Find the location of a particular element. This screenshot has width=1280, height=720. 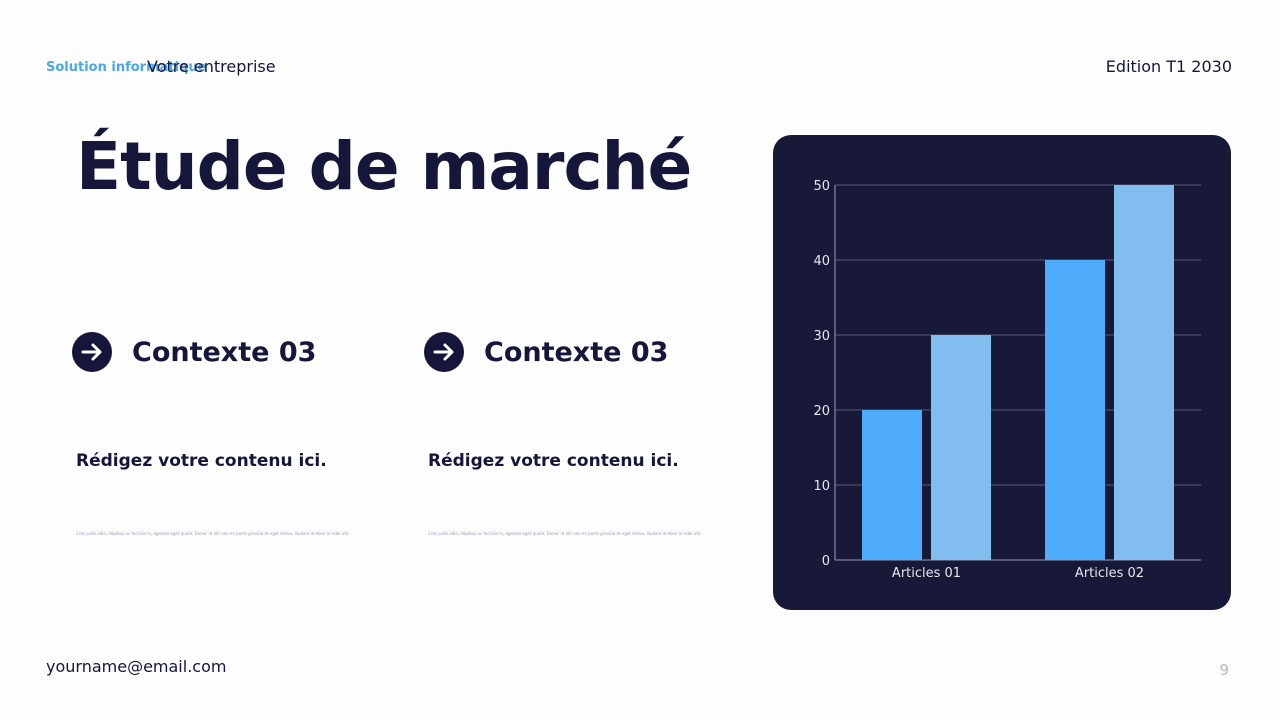

brand-tagline: Solution informatique is located at coordinates (126, 67).